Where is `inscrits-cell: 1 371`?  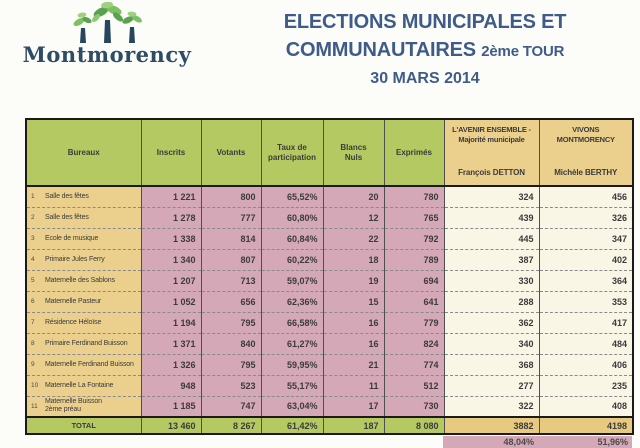 inscrits-cell: 1 371 is located at coordinates (170, 343).